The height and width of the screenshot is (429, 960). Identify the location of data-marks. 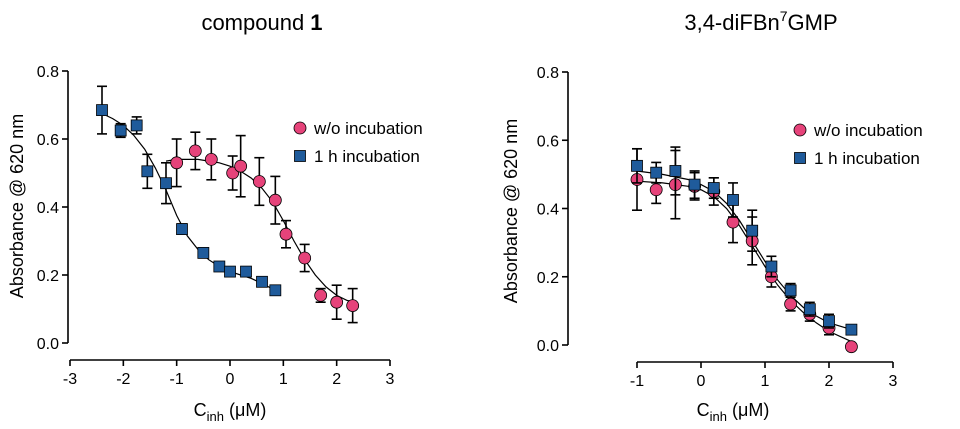
(744, 250).